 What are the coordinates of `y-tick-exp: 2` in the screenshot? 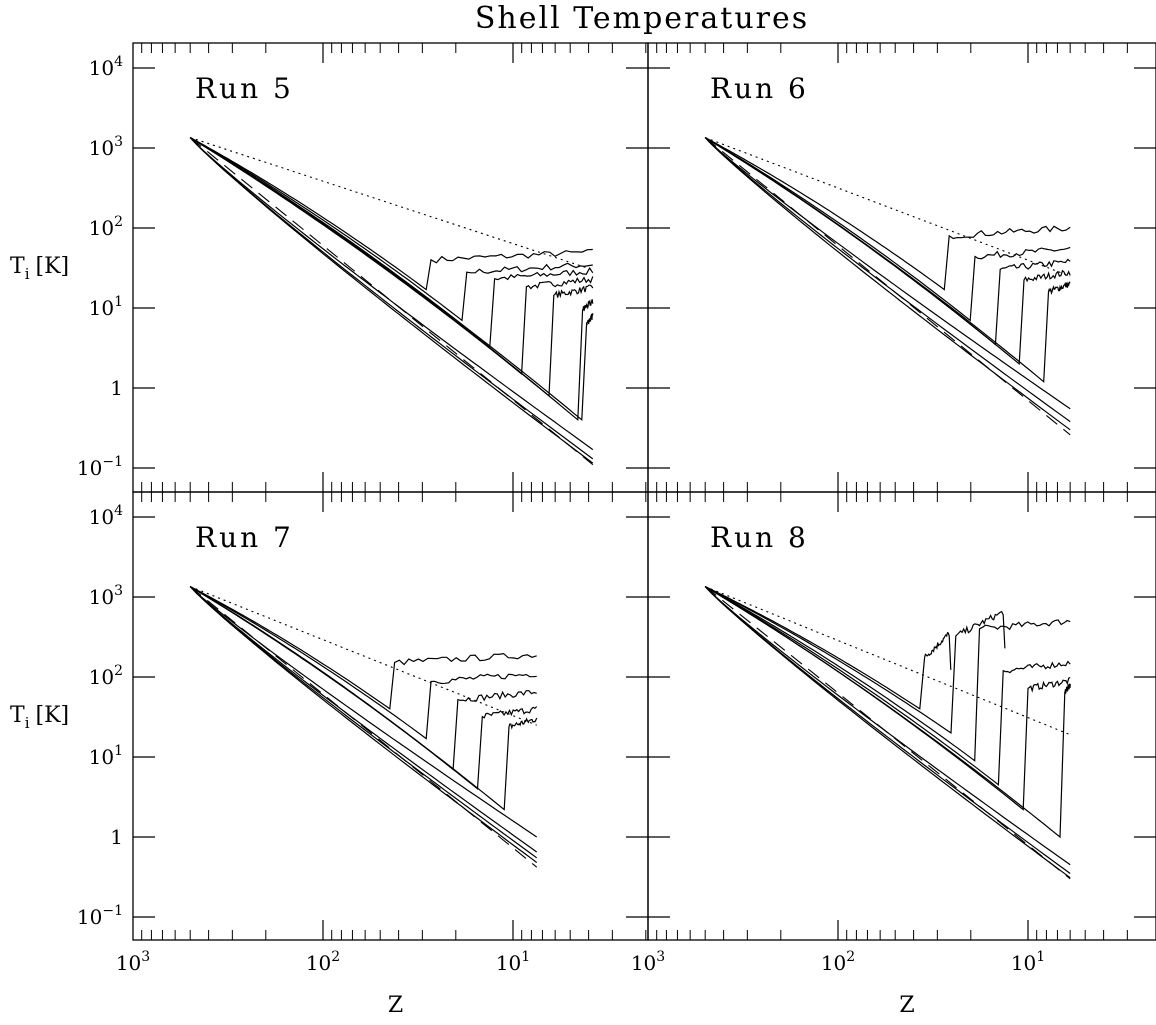 It's located at (118, 222).